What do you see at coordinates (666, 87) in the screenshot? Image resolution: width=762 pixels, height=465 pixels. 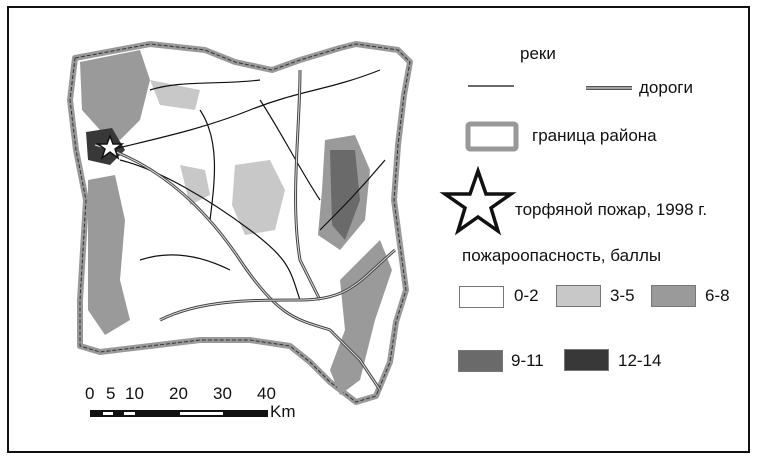 I see `legend-roads-label: дороги` at bounding box center [666, 87].